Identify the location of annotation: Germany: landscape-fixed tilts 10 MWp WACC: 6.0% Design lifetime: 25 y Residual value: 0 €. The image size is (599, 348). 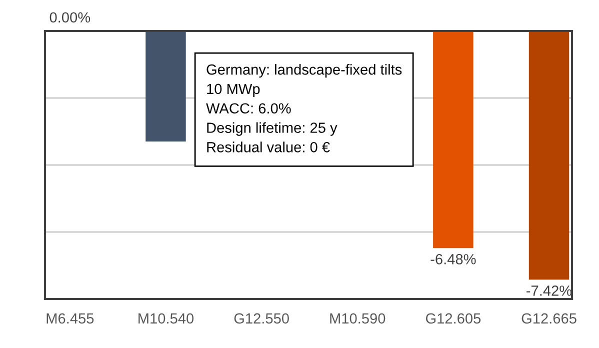
(304, 108).